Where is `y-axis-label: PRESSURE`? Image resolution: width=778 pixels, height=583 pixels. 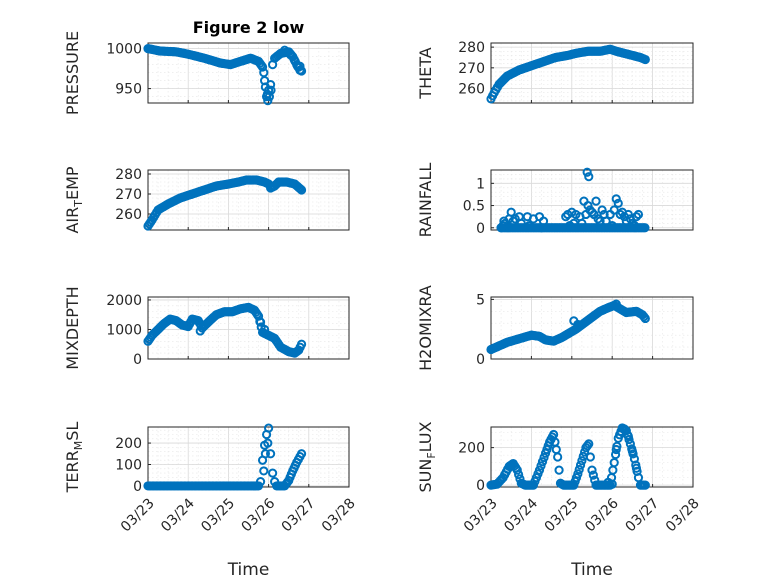 y-axis-label: PRESSURE is located at coordinates (72, 73).